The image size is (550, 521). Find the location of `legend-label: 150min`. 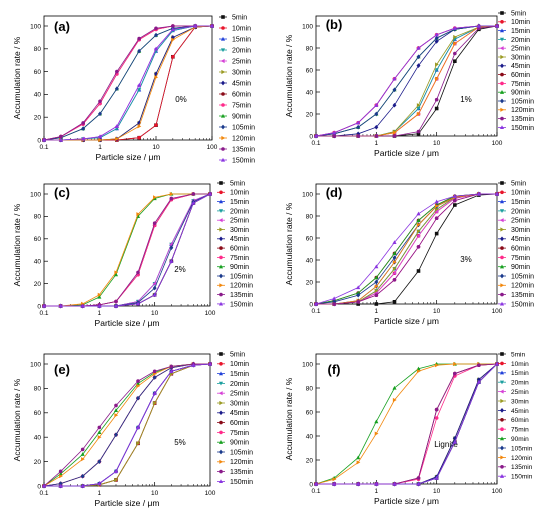

legend-label: 150min is located at coordinates (522, 128).